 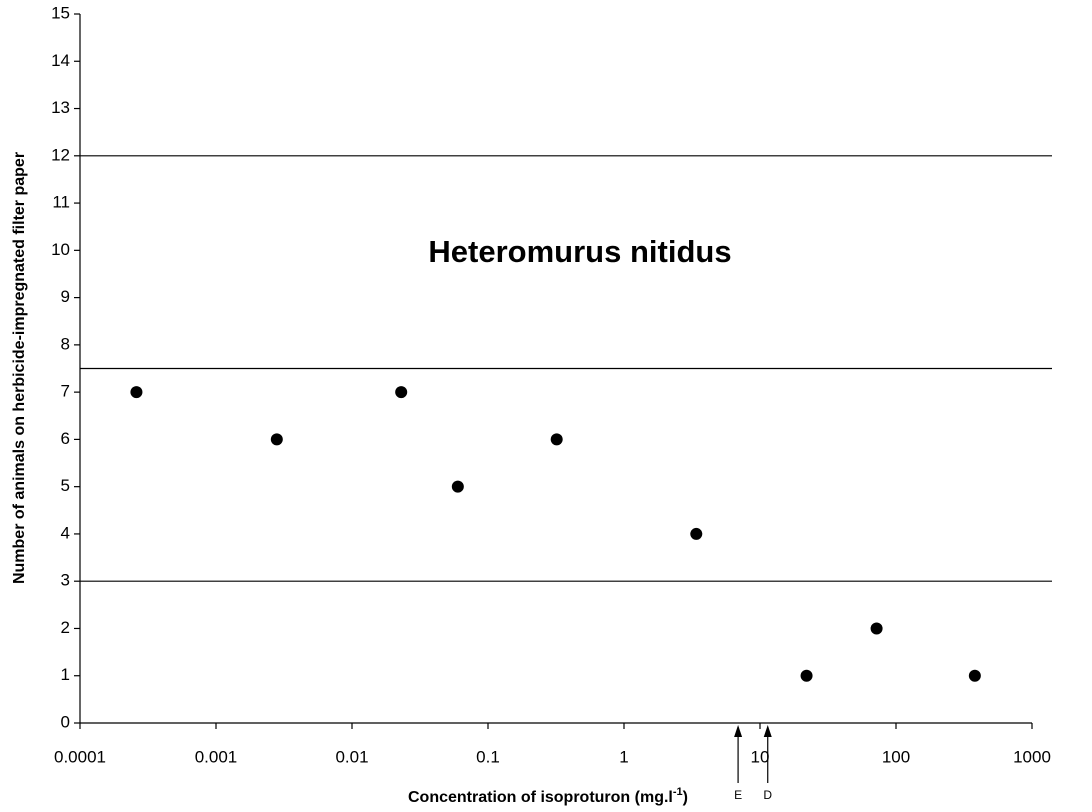 I want to click on x-label-superscript: -1, so click(x=678, y=792).